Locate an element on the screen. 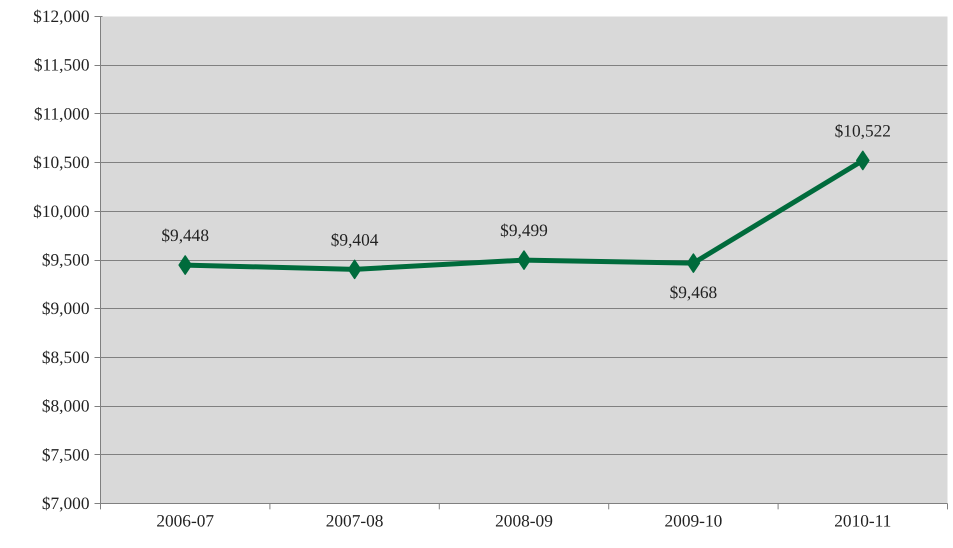 This screenshot has height=548, width=953. y-tick-label: $9,000 is located at coordinates (66, 308).